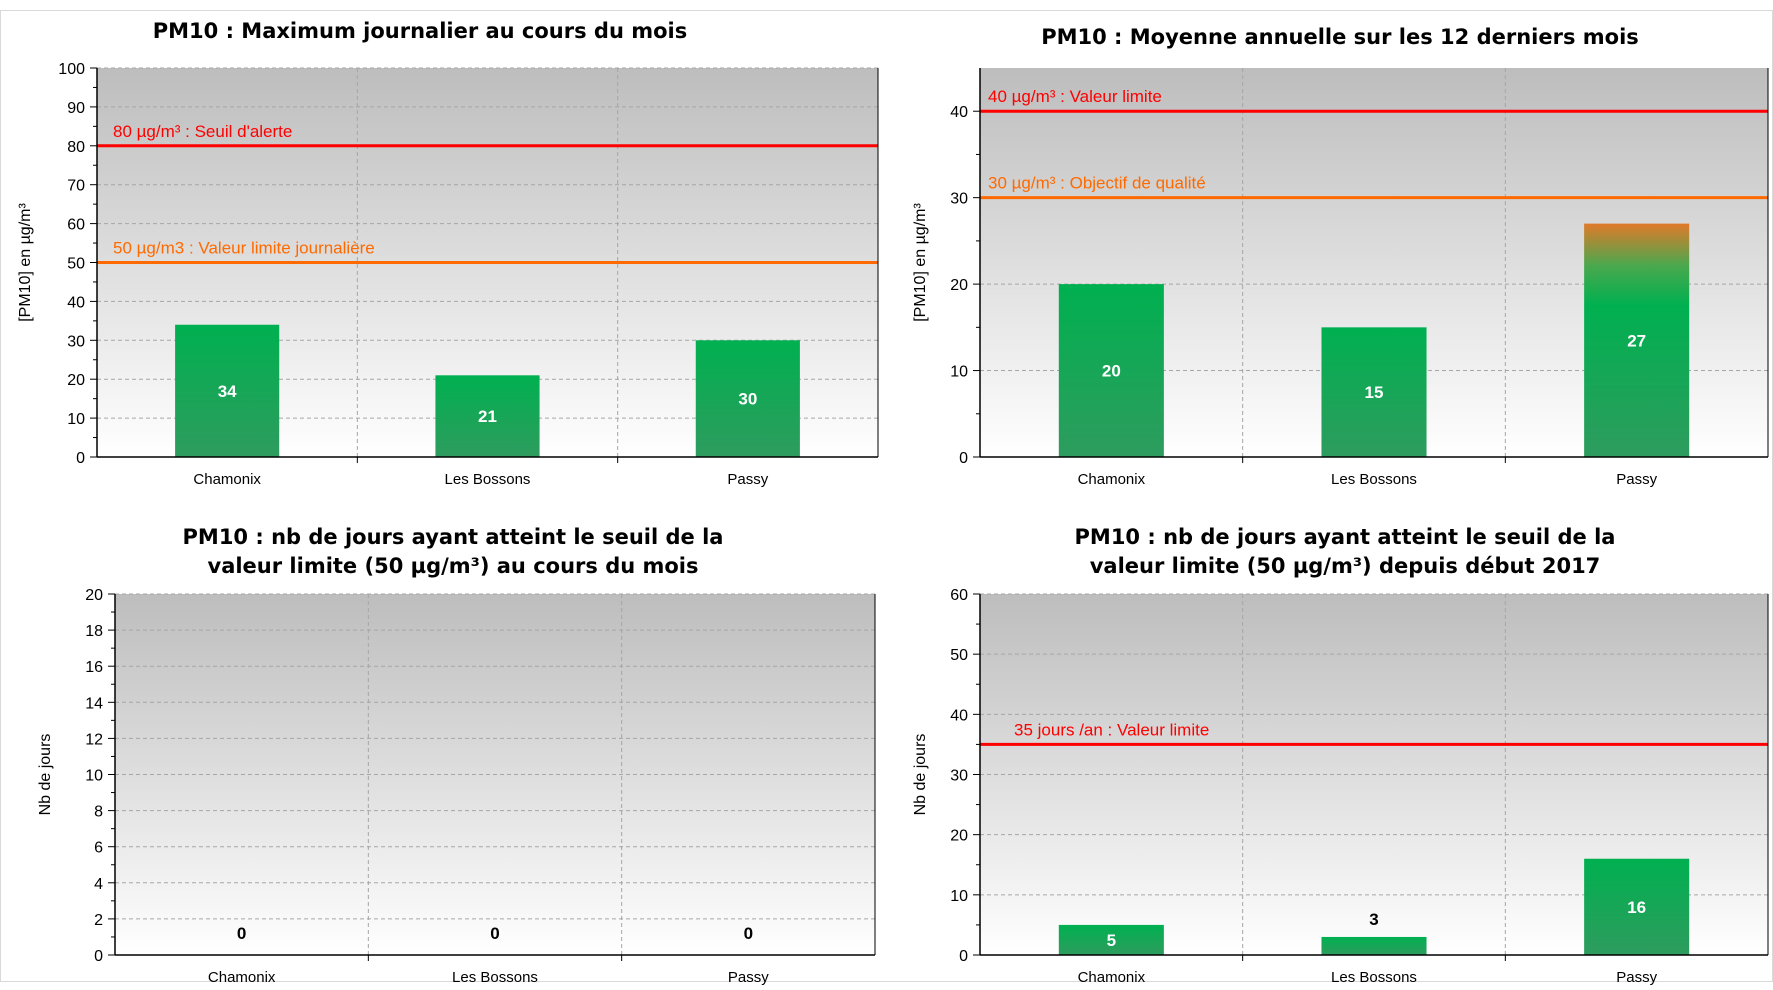  I want to click on bar-value-label: 5, so click(1111, 940).